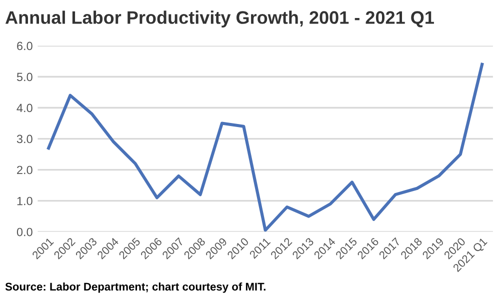 The width and height of the screenshot is (503, 305). What do you see at coordinates (24, 201) in the screenshot?
I see `y-tick-label: 1.0` at bounding box center [24, 201].